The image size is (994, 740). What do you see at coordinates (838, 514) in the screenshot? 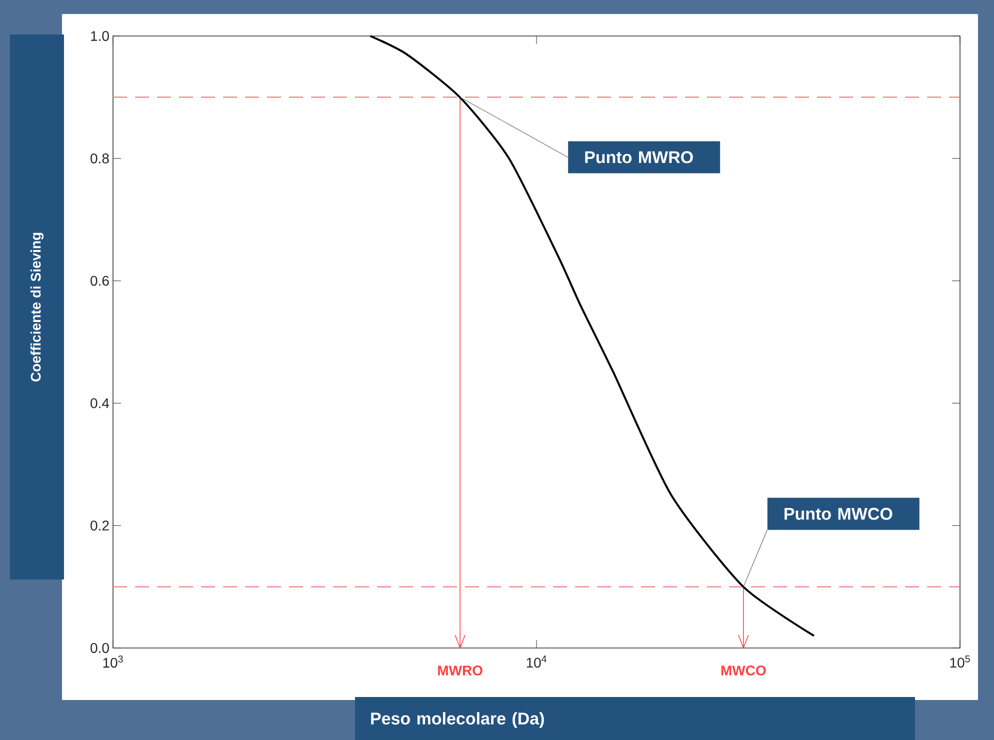
I see `annotation: Punto MWCO` at bounding box center [838, 514].